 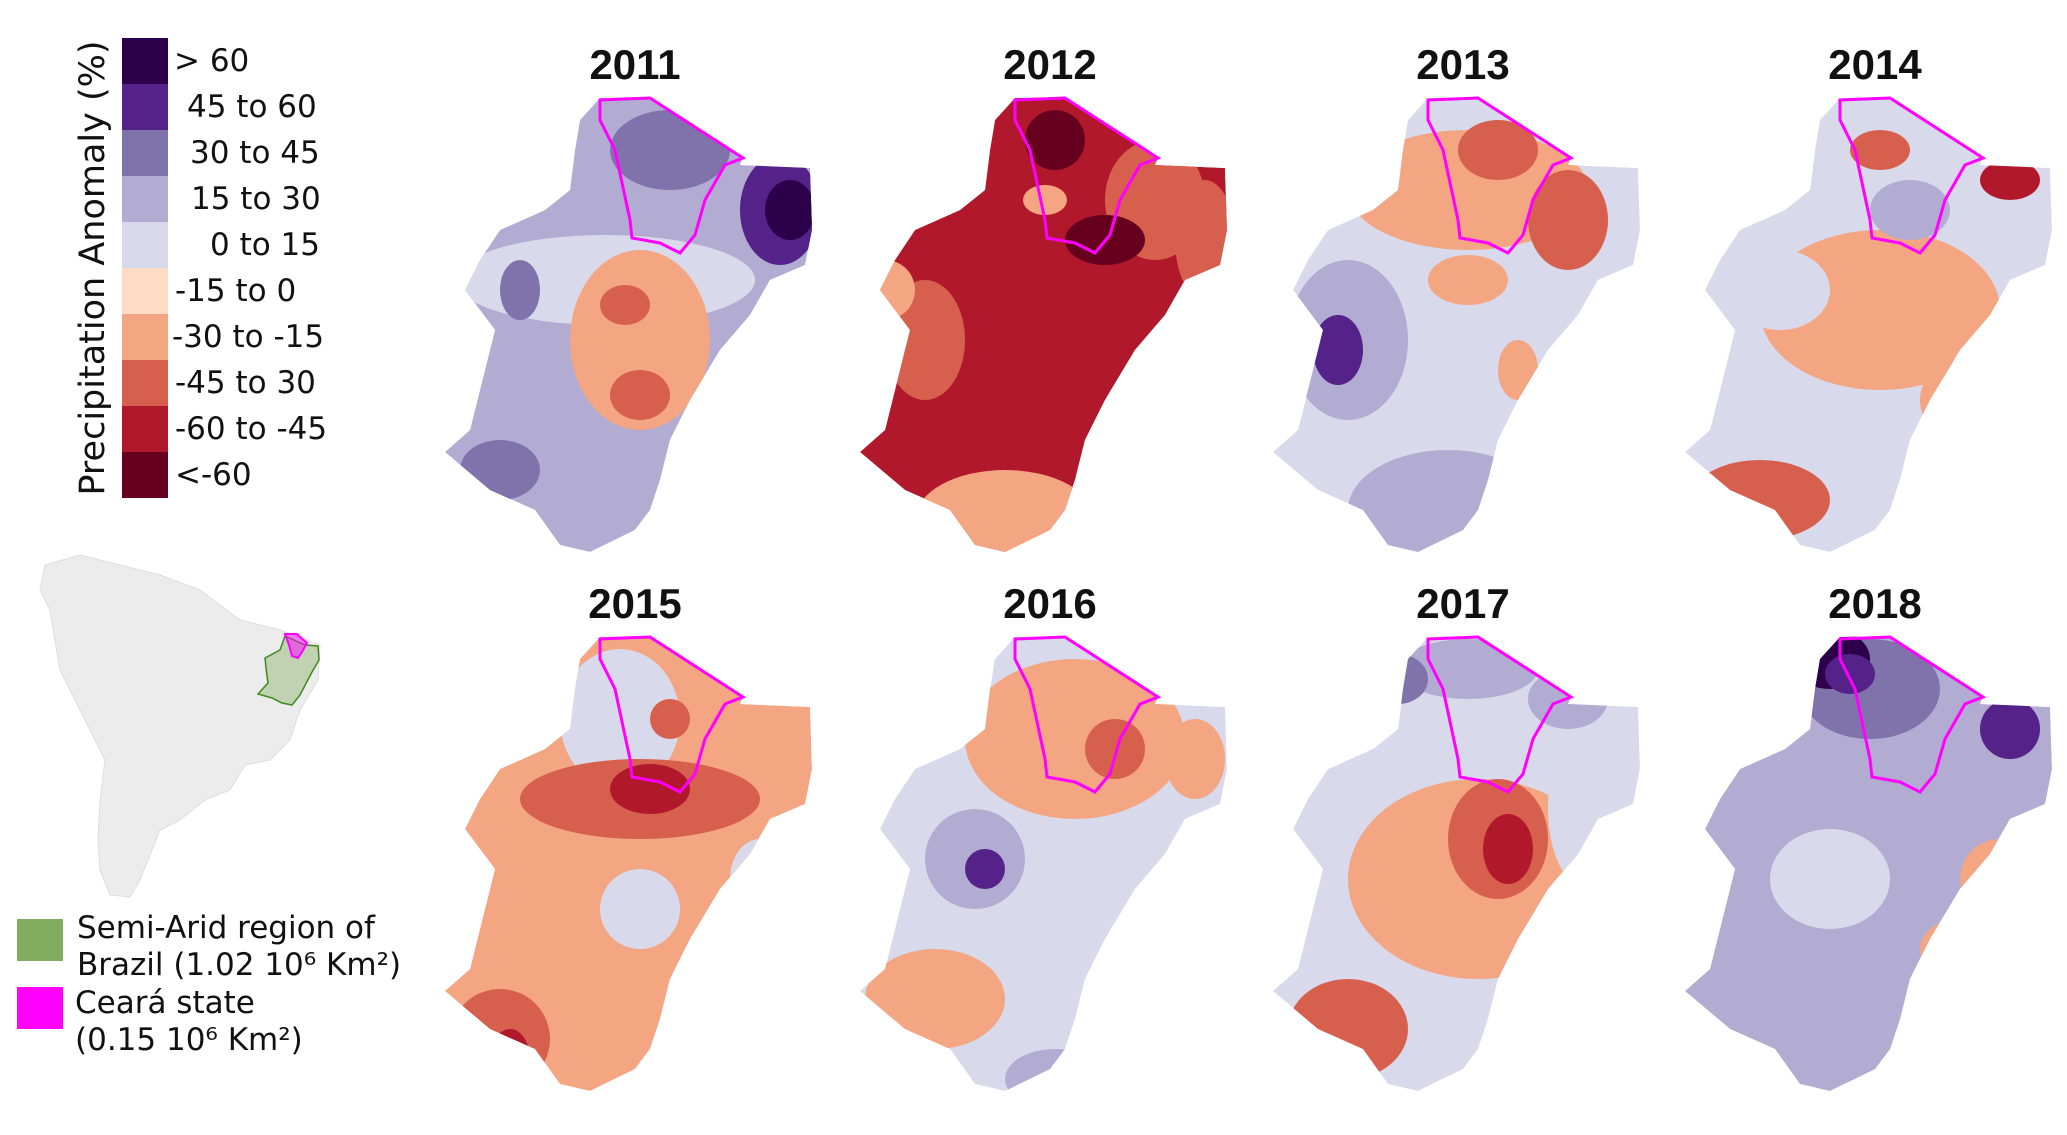 What do you see at coordinates (40, 1008) in the screenshot?
I see `ceara-swatch` at bounding box center [40, 1008].